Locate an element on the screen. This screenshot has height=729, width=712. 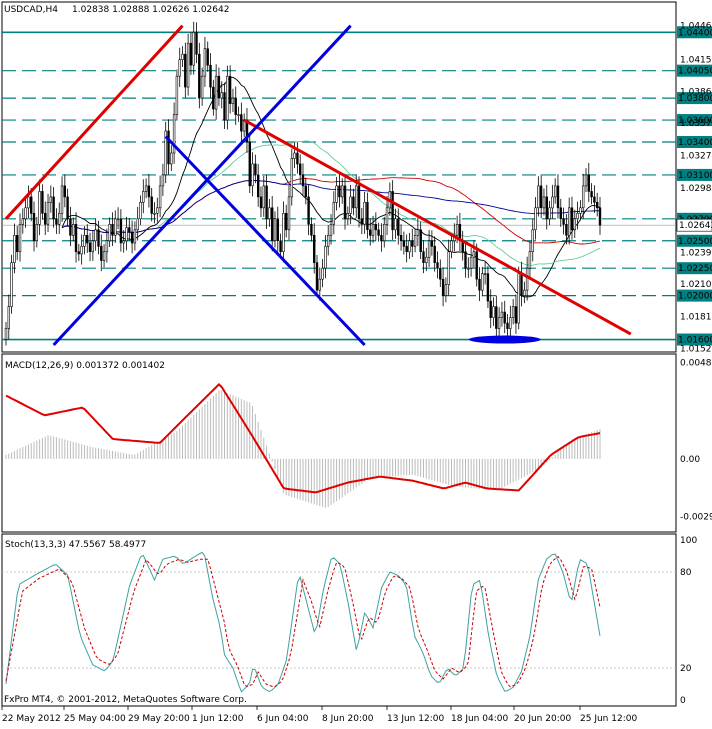
ma-200-line is located at coordinates (331, 207).